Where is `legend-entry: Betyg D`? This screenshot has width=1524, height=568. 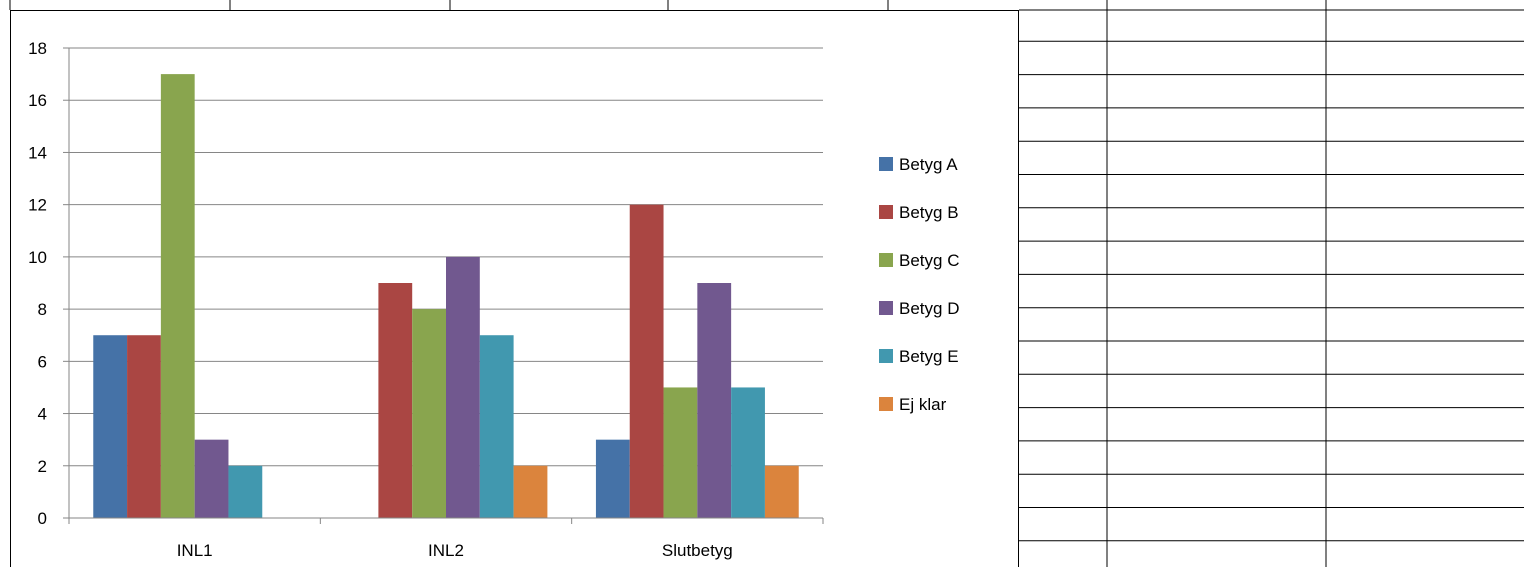 legend-entry: Betyg D is located at coordinates (929, 308).